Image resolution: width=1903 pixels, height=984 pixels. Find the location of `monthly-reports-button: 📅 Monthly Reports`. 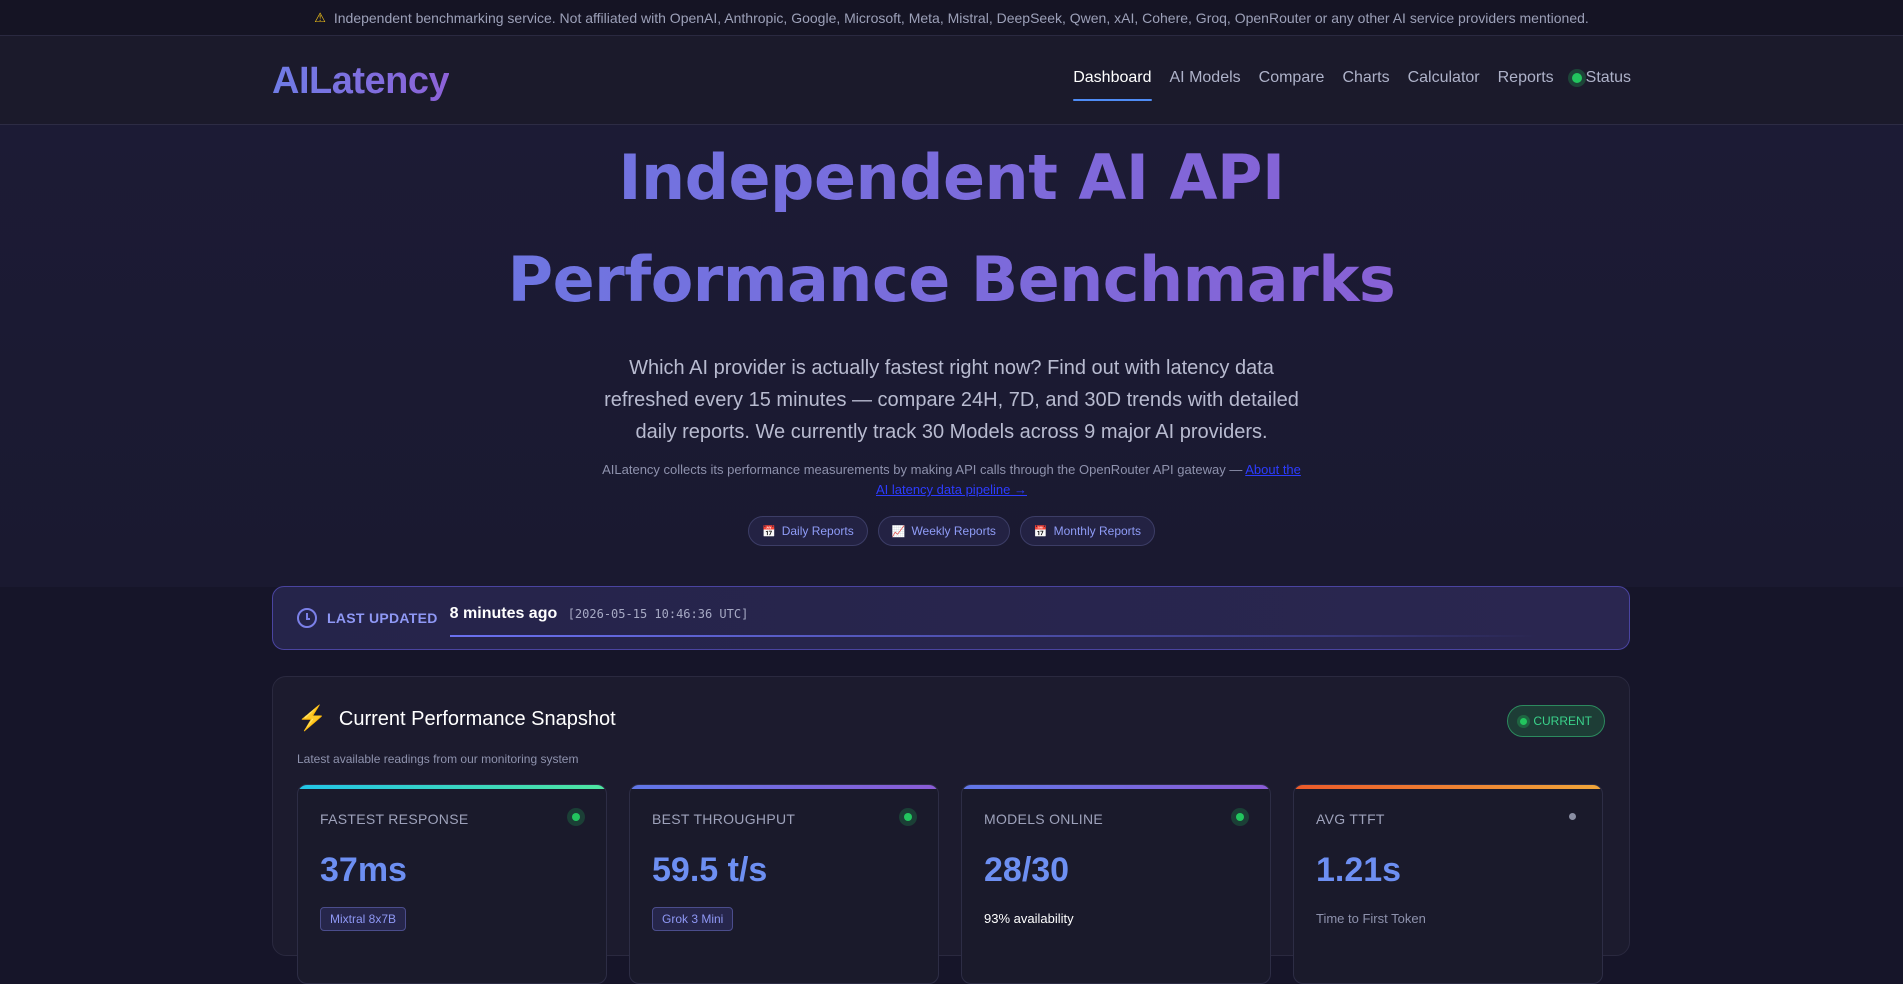

monthly-reports-button: 📅 Monthly Reports is located at coordinates (1087, 531).